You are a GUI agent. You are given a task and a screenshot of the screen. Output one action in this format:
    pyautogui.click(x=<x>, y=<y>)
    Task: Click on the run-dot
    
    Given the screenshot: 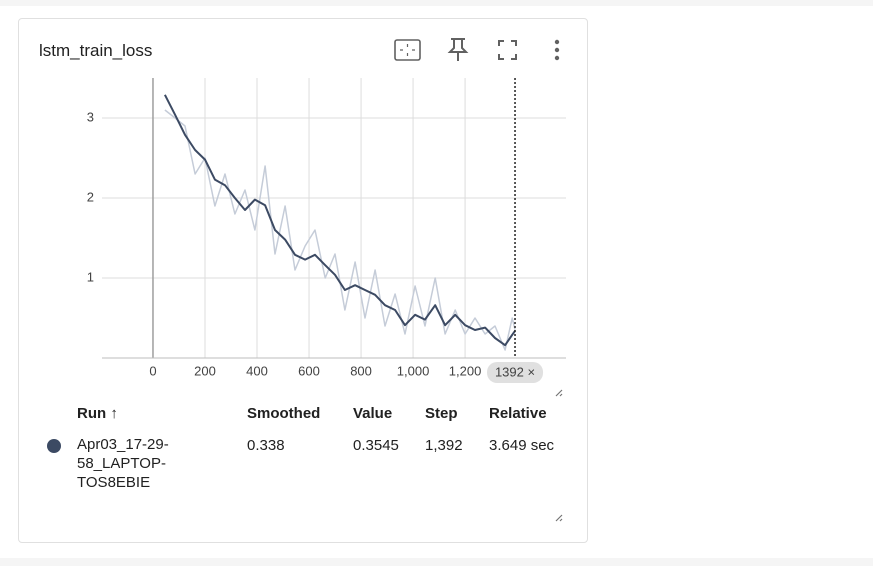 What is the action you would take?
    pyautogui.click(x=54, y=446)
    